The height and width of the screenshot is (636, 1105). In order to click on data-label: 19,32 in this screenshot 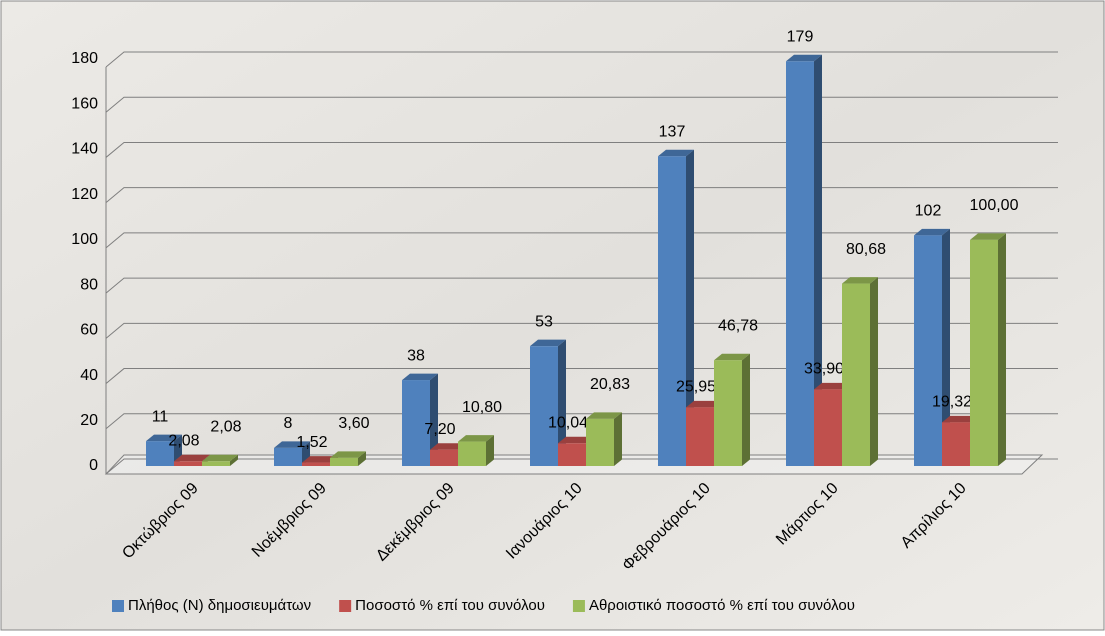, I will do `click(952, 402)`.